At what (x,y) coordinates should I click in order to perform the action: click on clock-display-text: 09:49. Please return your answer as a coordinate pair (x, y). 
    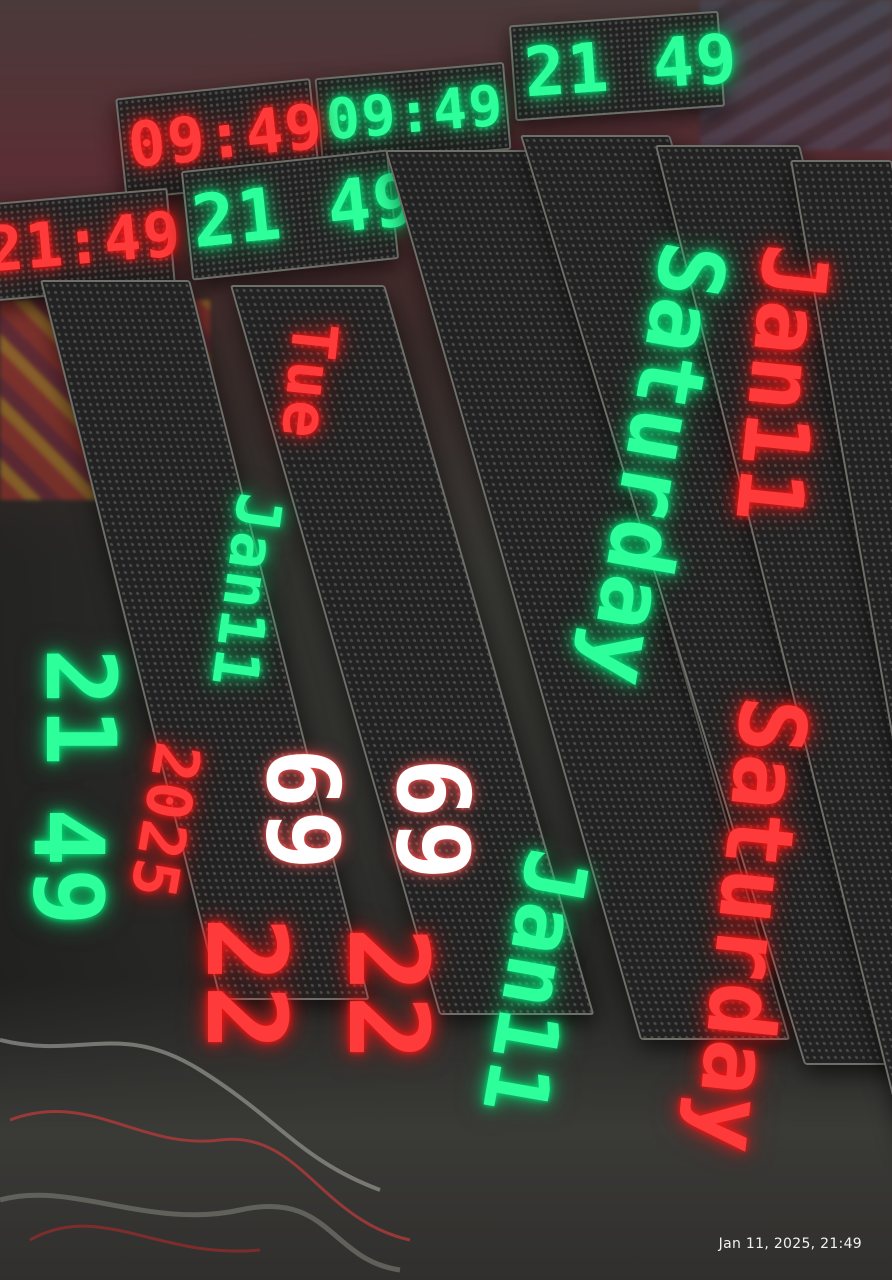
    Looking at the image, I should click on (415, 113).